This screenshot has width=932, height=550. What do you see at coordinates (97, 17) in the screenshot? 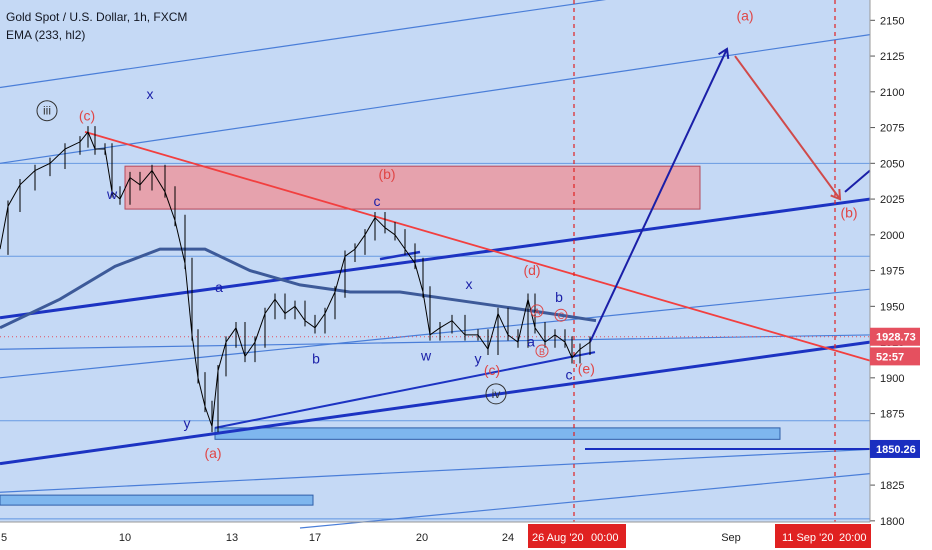
I see `symbol-title: Gold Spot / U.S. Dollar, 1h, FXCM` at bounding box center [97, 17].